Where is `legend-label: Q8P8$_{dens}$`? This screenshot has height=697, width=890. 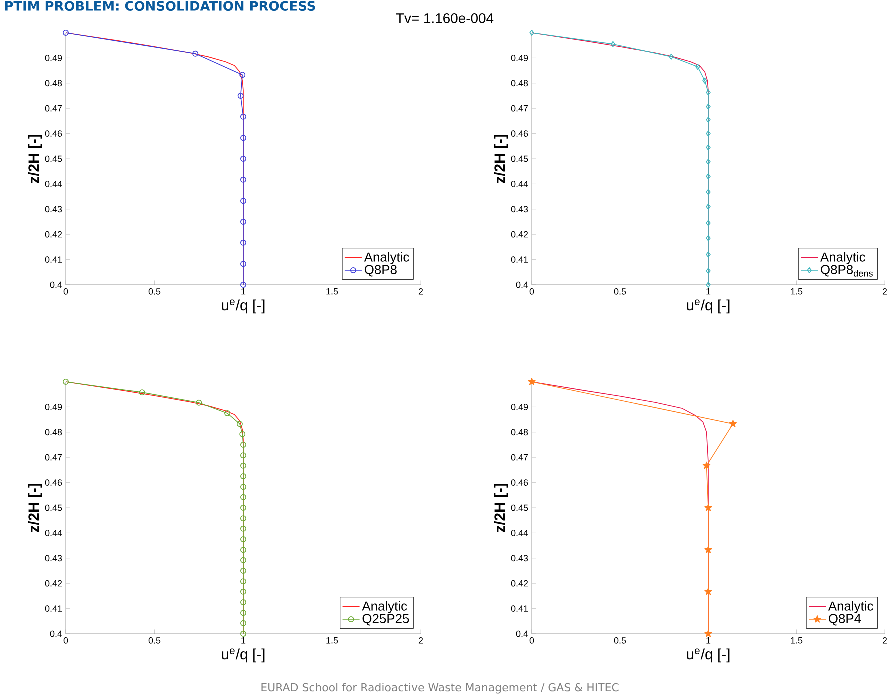 legend-label: Q8P8$_{dens}$ is located at coordinates (847, 271).